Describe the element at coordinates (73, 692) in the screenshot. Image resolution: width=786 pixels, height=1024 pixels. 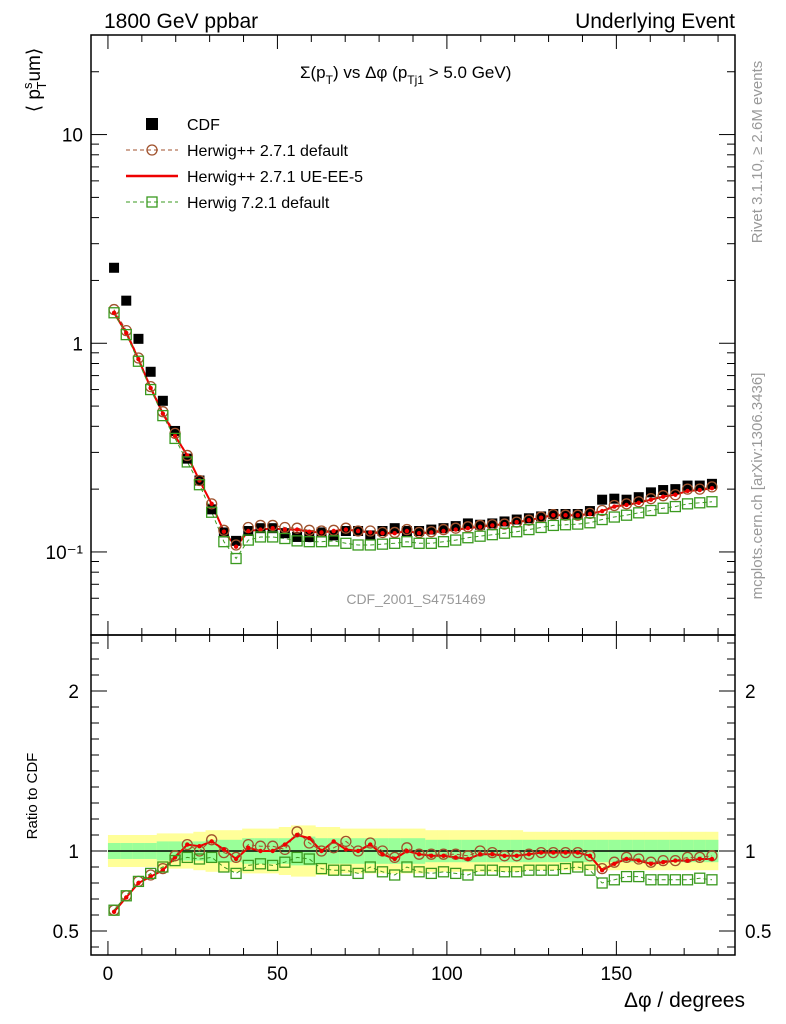
I see `ratio-y-tick-label: 2` at that location.